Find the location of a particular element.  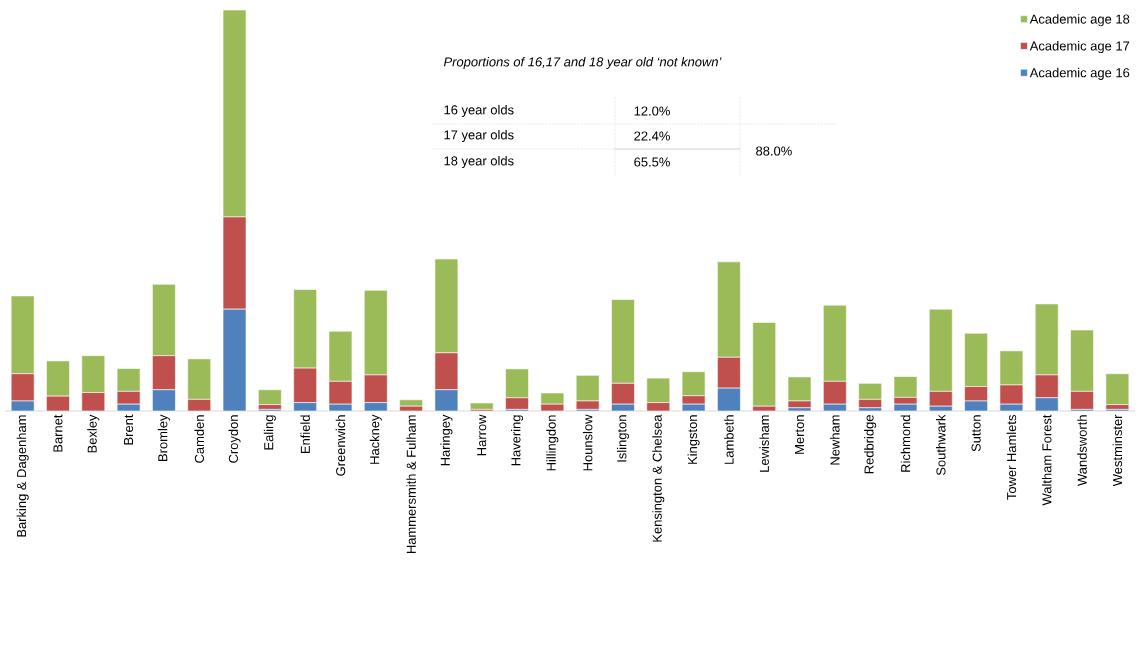

legend-label: Academic age 18 is located at coordinates (1079, 20).